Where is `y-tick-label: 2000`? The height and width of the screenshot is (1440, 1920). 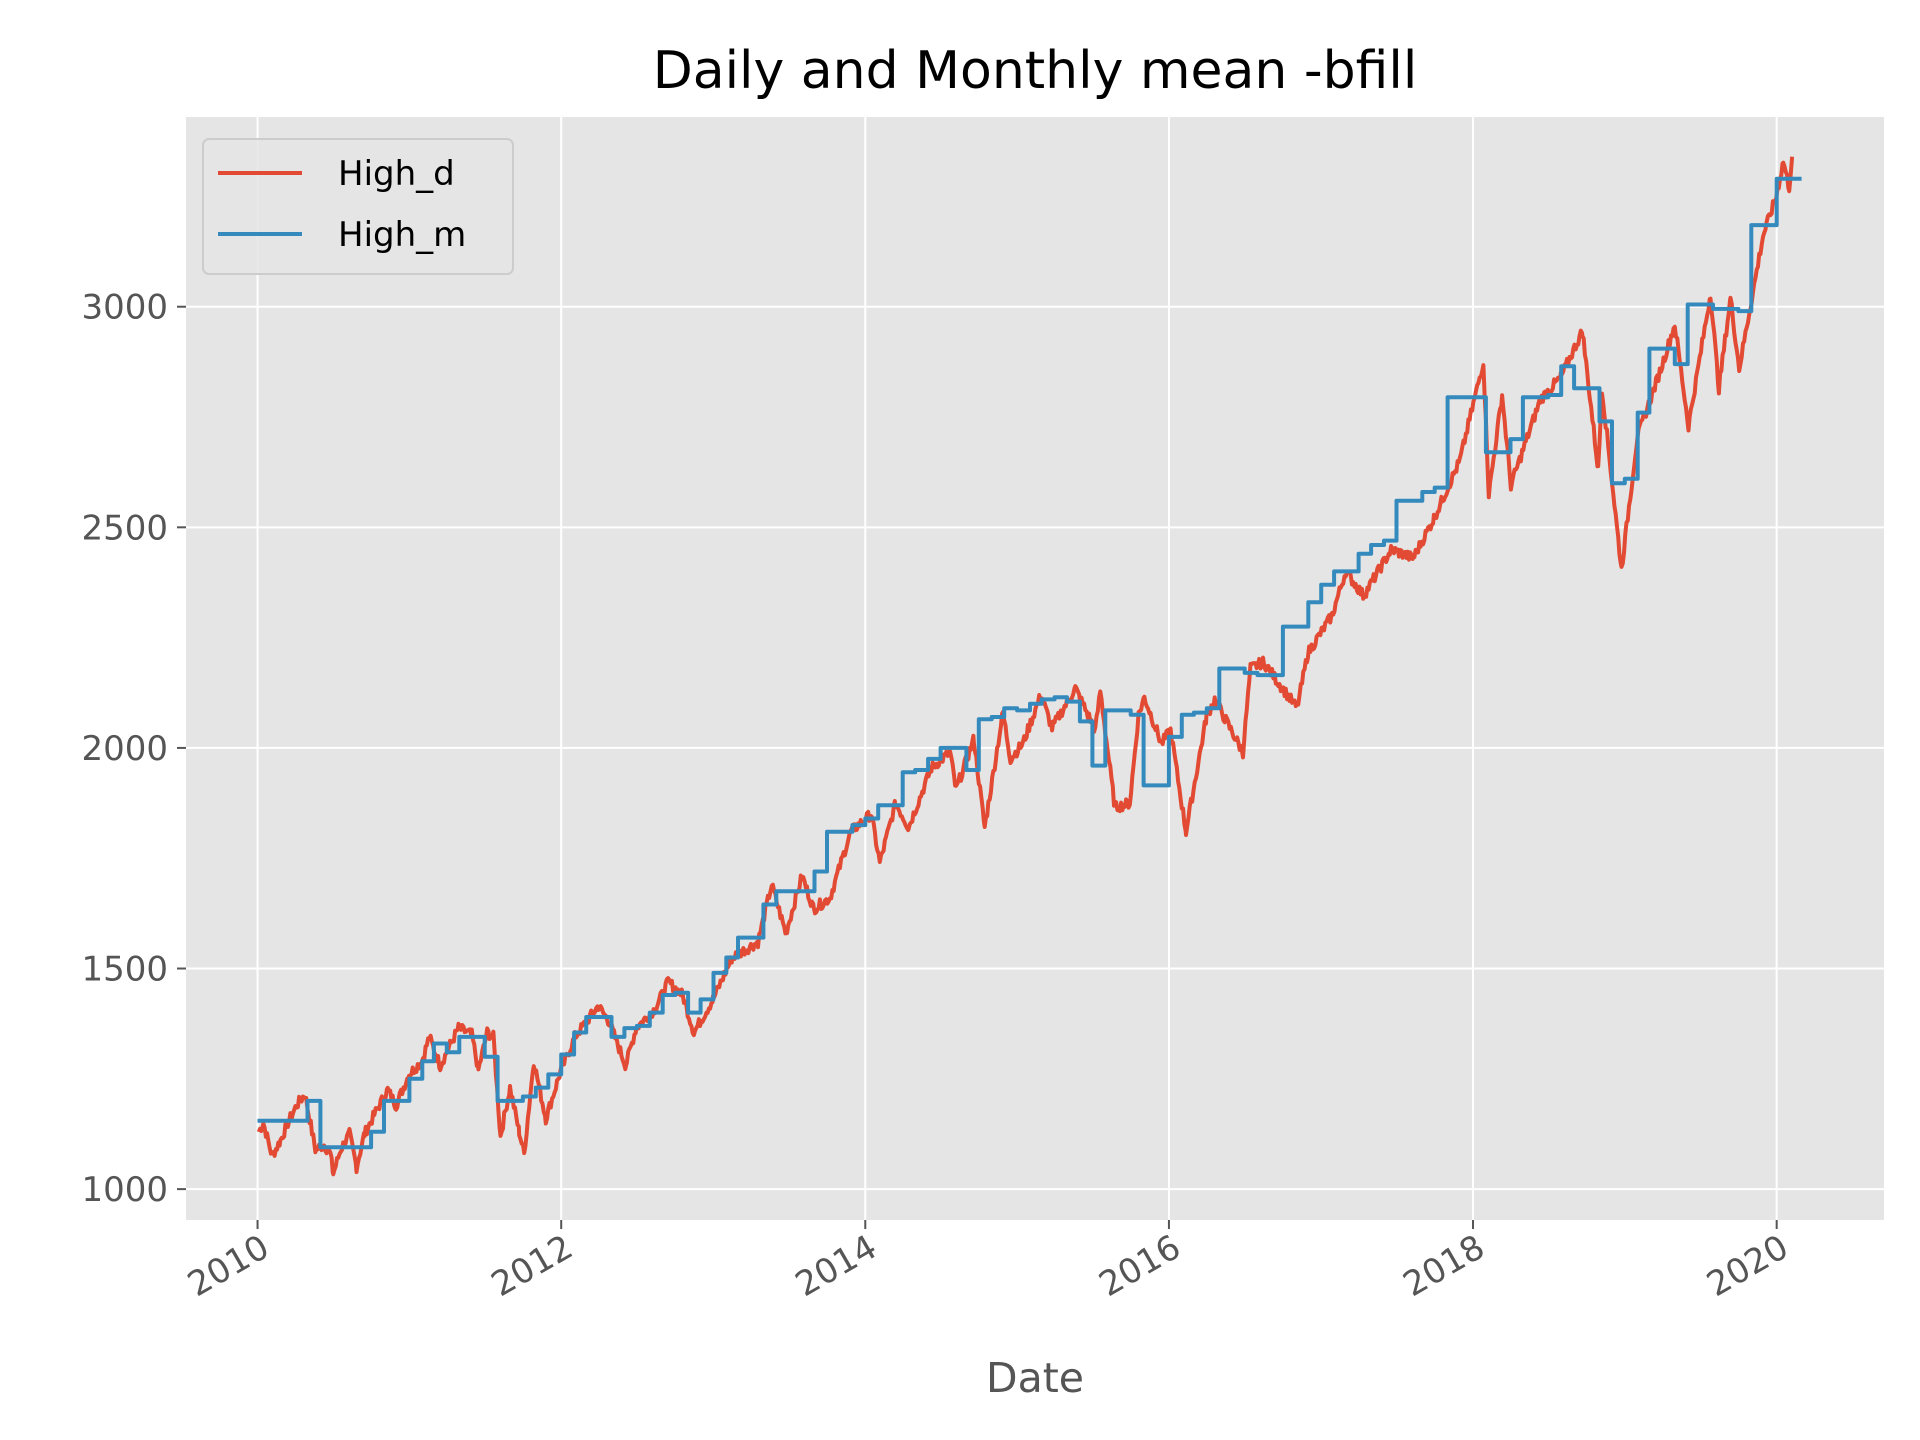 y-tick-label: 2000 is located at coordinates (124, 749).